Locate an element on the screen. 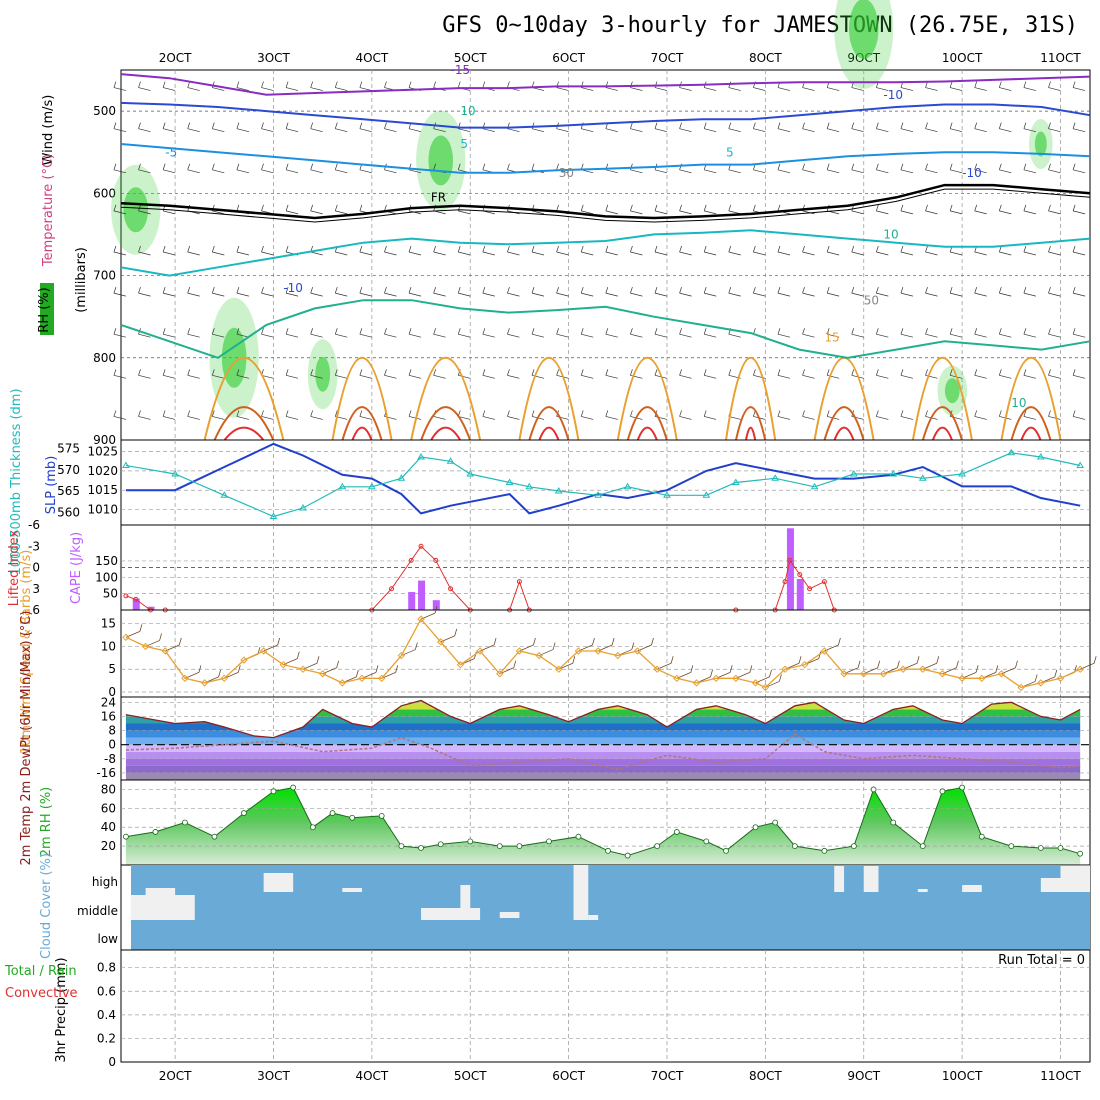 This screenshot has height=1100, width=1100. freezing-level-line is located at coordinates (605, 205).